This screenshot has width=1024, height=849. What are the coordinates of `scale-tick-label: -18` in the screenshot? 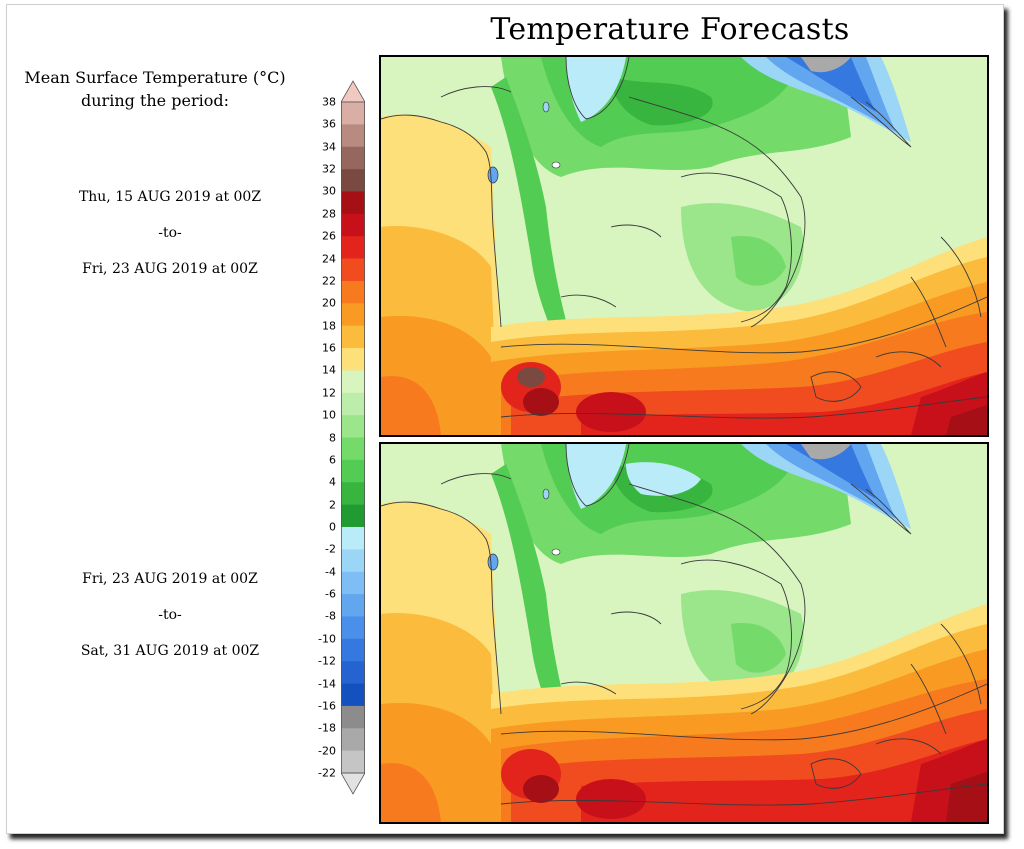 It's located at (327, 728).